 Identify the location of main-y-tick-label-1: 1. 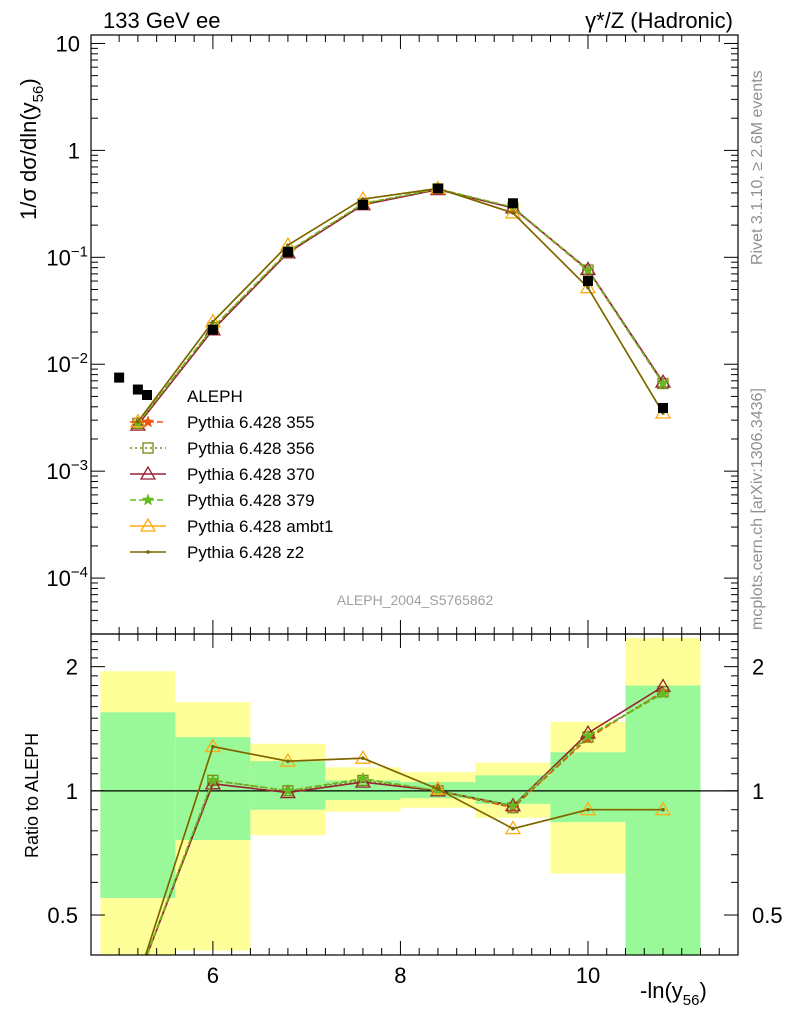
(74, 150).